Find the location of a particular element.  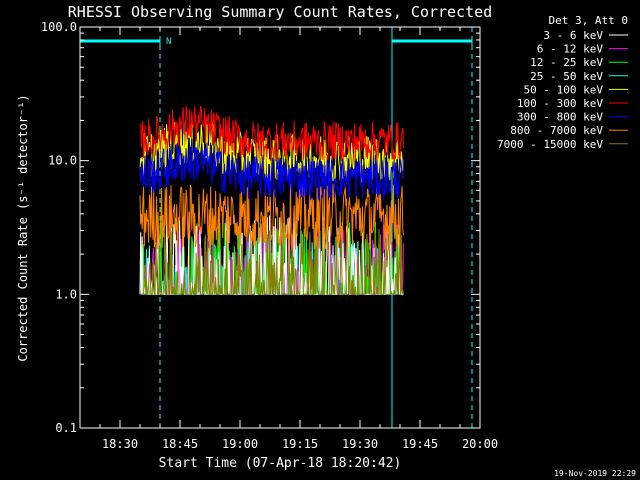

x-tick-label-4: 19:30 is located at coordinates (360, 444).